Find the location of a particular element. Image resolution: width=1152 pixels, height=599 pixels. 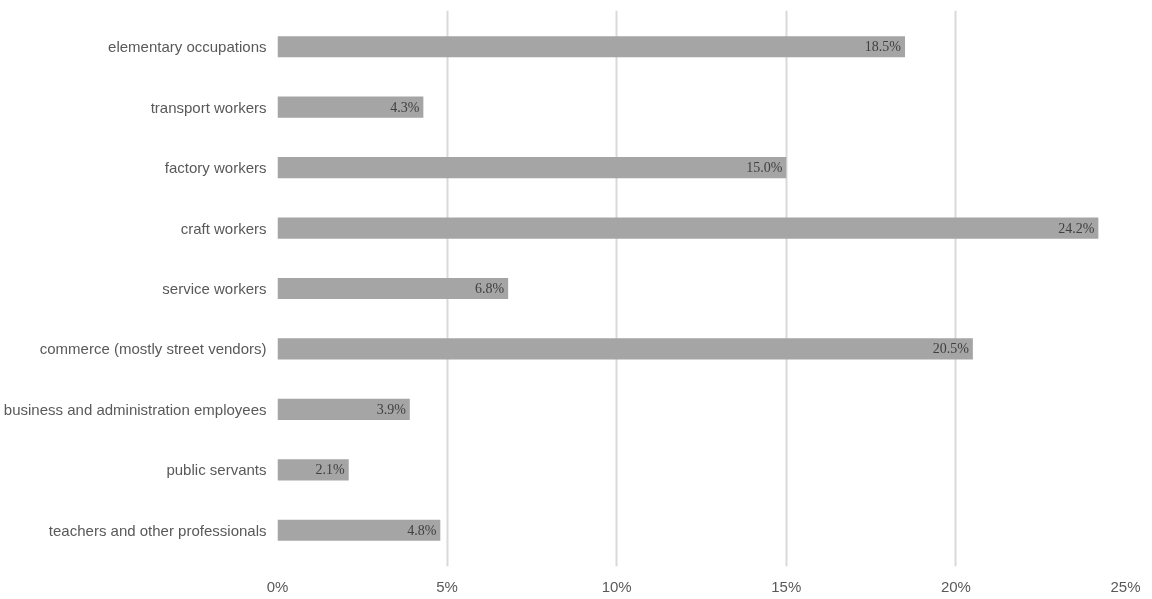

y-tick-label: teachers and other professionals is located at coordinates (157, 530).